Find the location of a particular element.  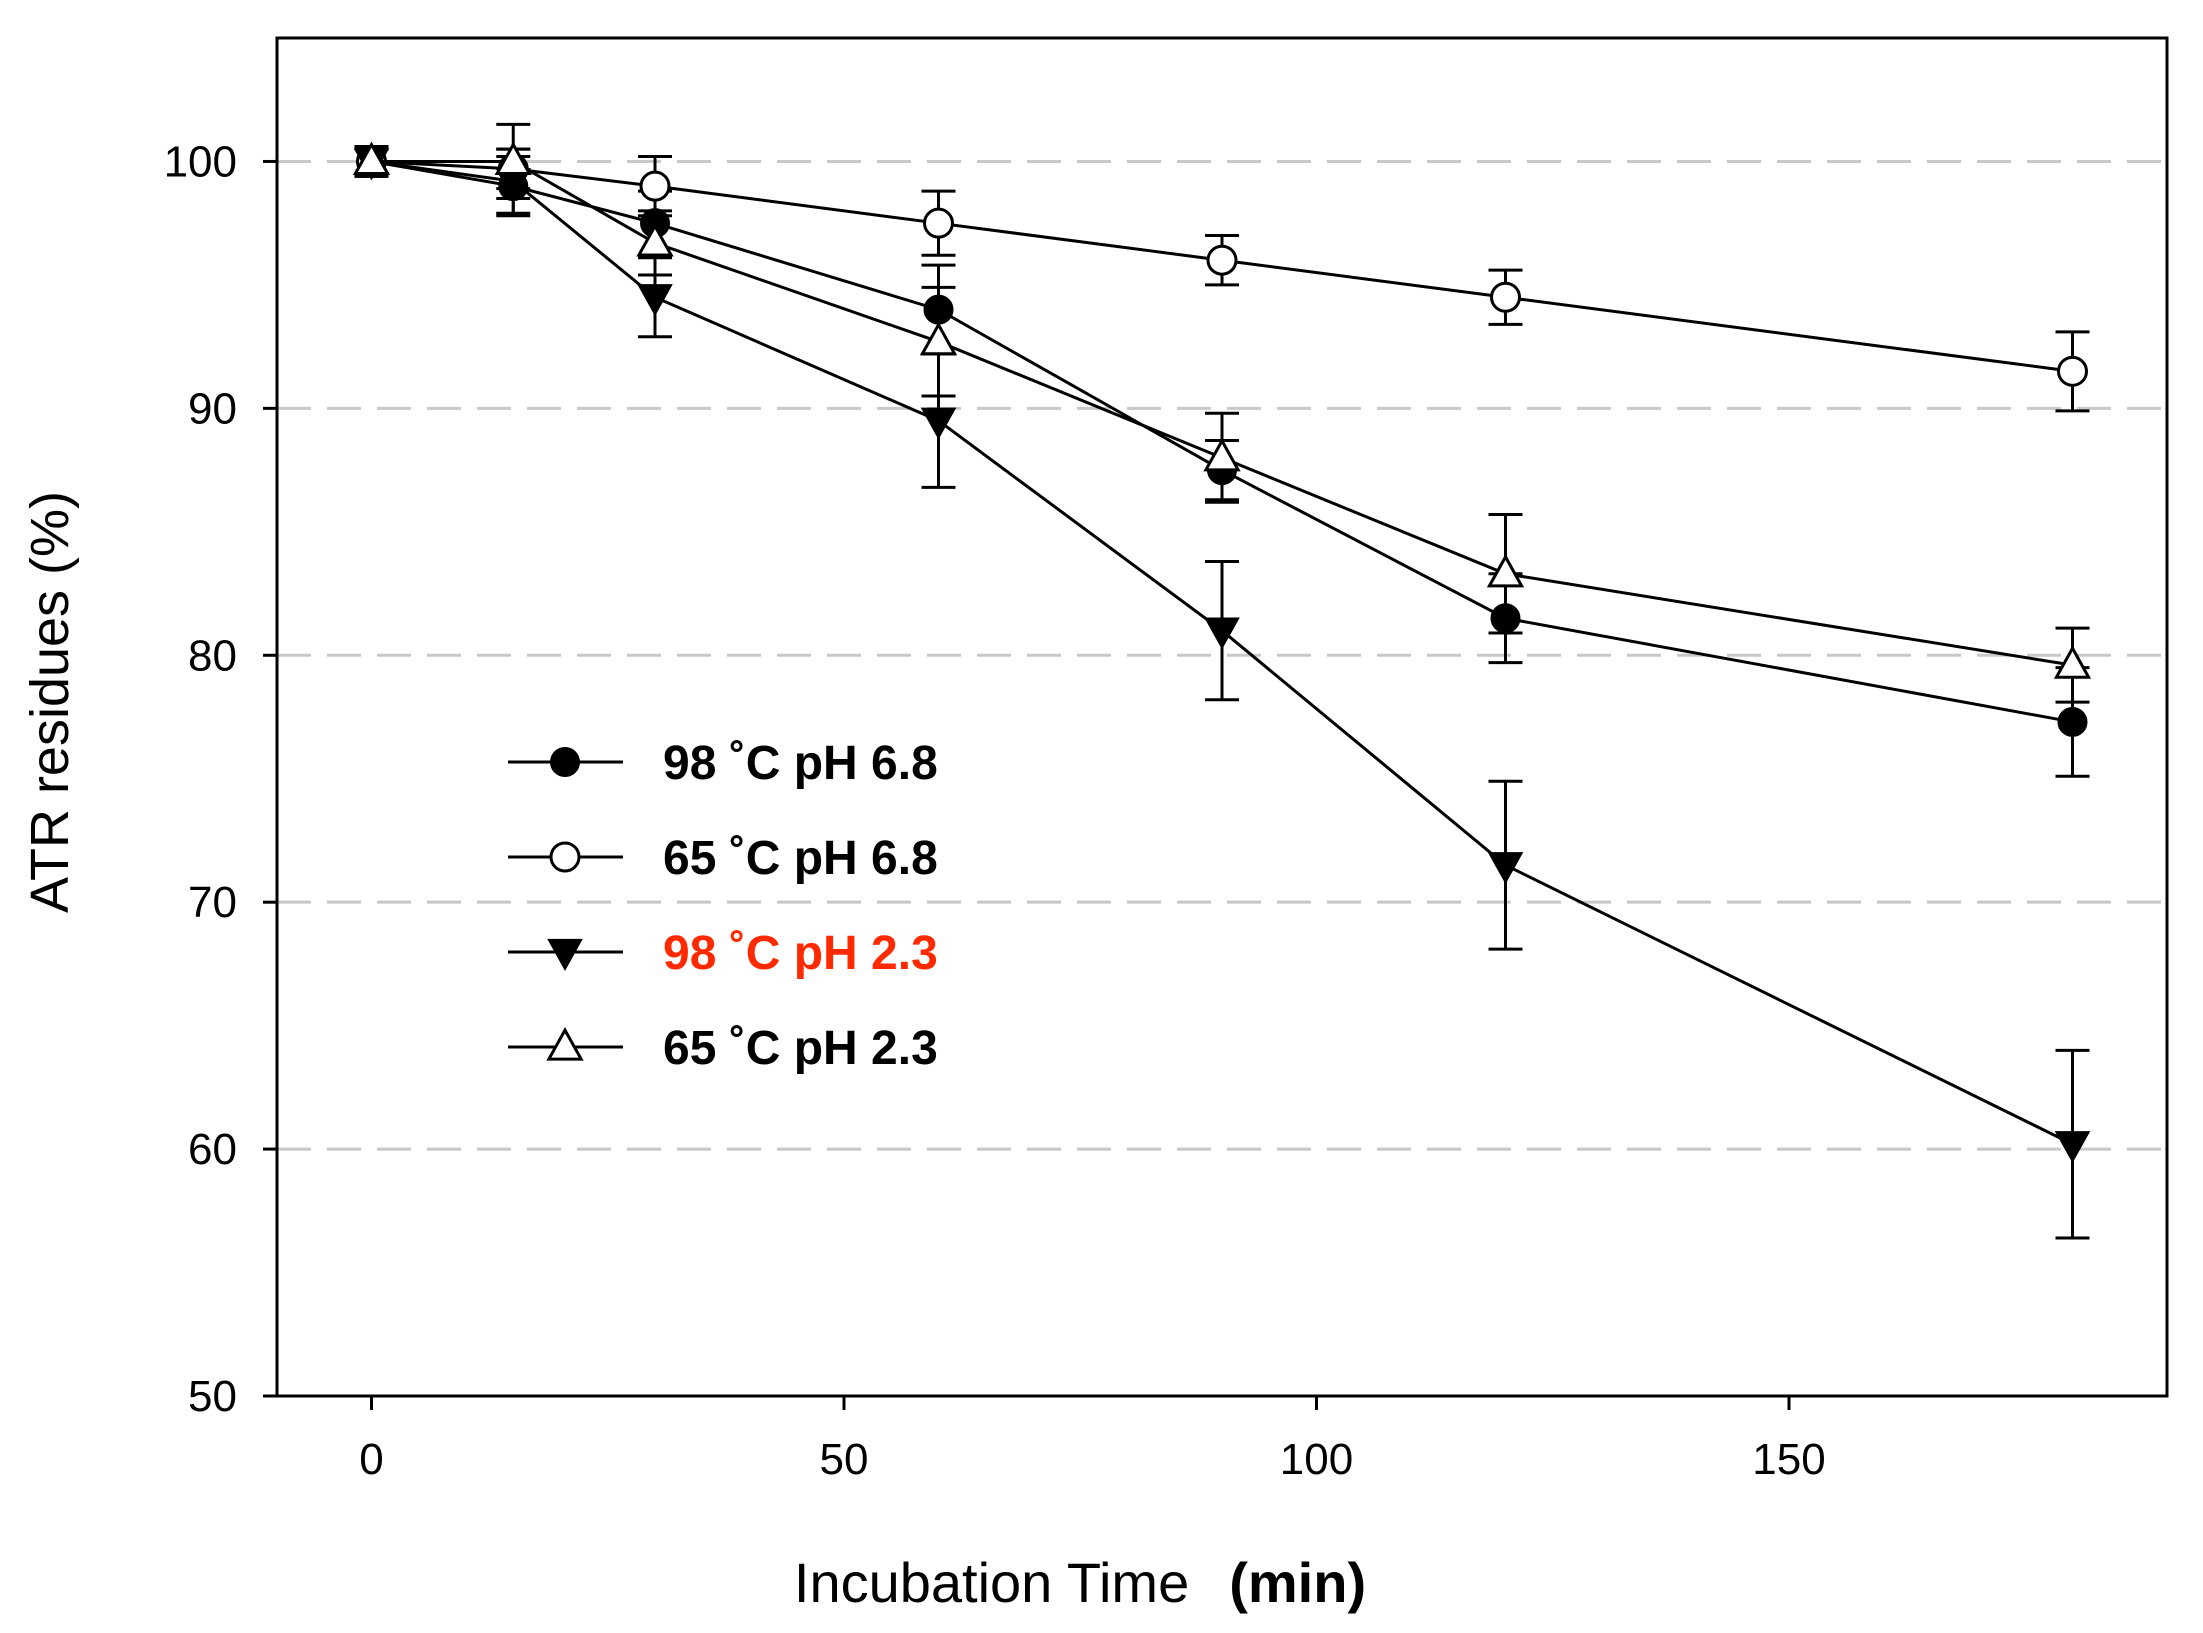

y-tick-label: 60 is located at coordinates (212, 1149).